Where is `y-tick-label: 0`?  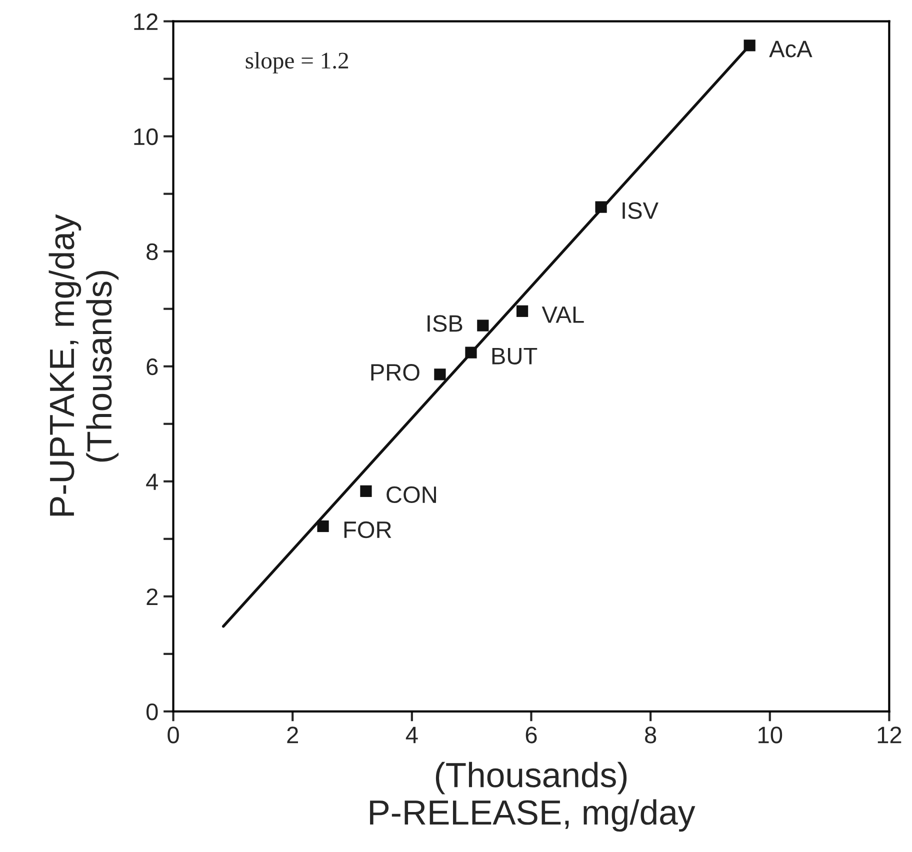 y-tick-label: 0 is located at coordinates (152, 711).